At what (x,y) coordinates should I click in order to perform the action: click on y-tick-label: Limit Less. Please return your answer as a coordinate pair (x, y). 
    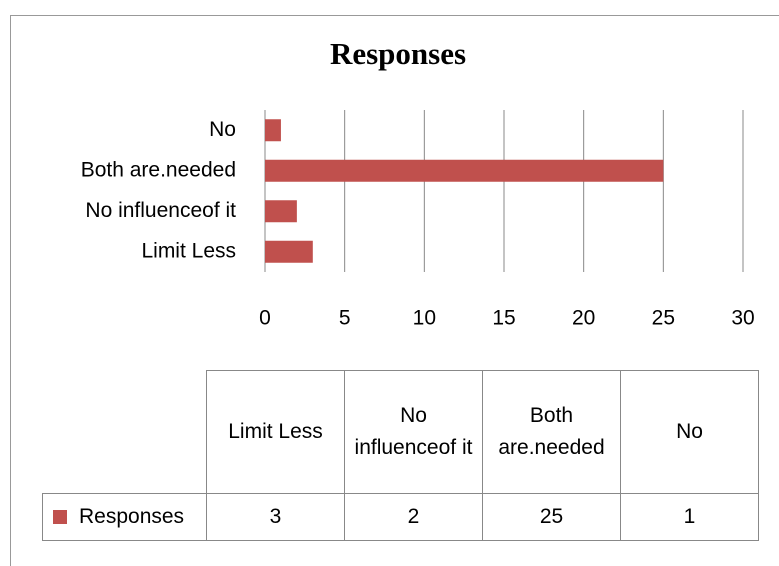
    Looking at the image, I should click on (188, 250).